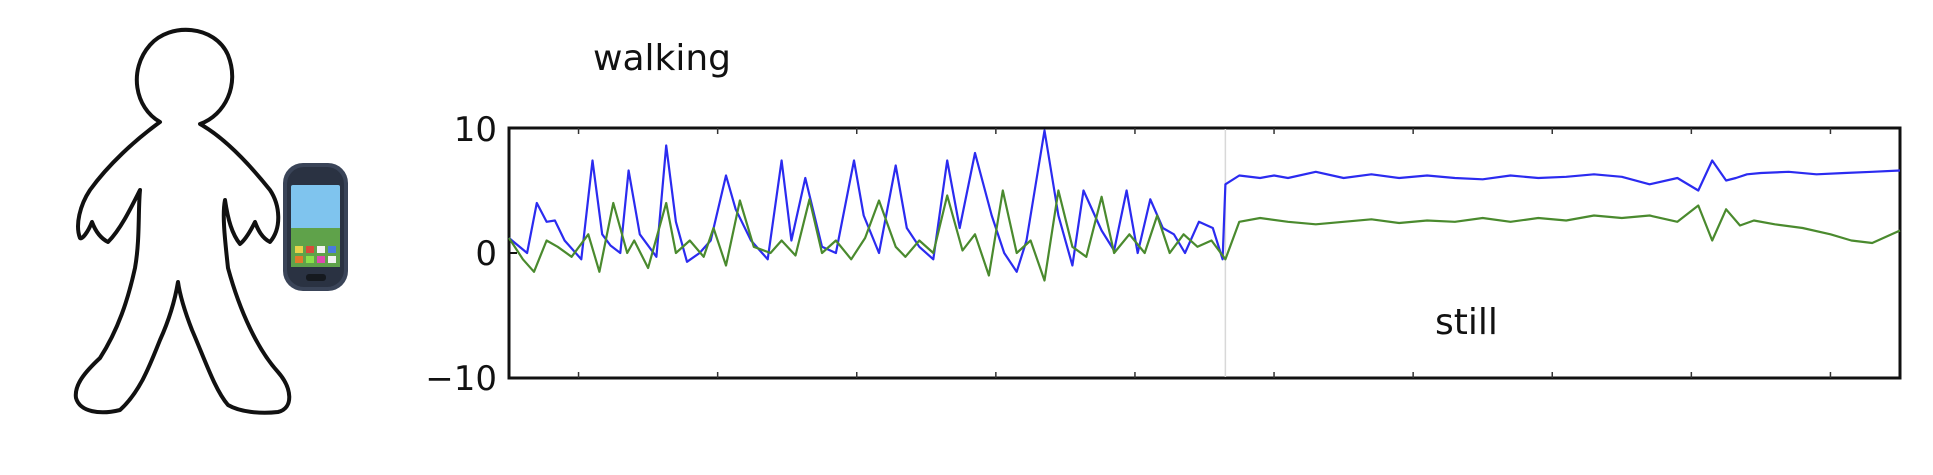  I want to click on person-outline-icon, so click(182, 221).